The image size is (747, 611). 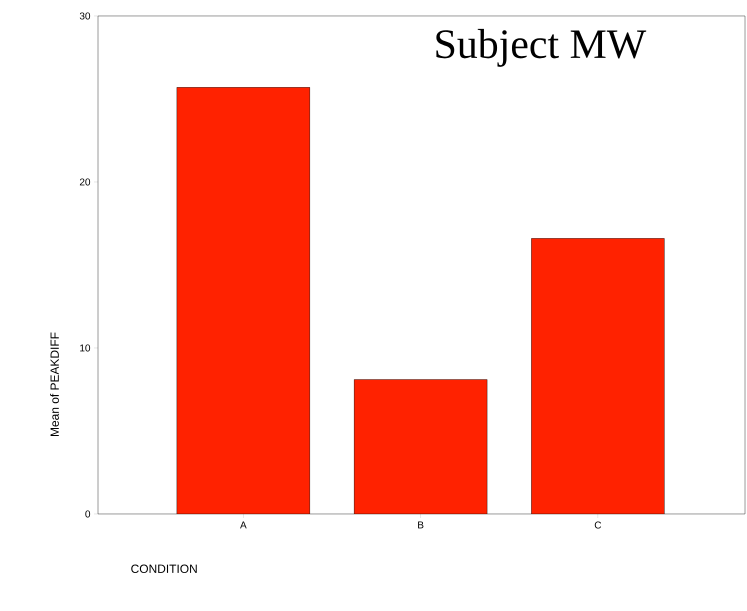 I want to click on y-tick-label: 30, so click(x=85, y=16).